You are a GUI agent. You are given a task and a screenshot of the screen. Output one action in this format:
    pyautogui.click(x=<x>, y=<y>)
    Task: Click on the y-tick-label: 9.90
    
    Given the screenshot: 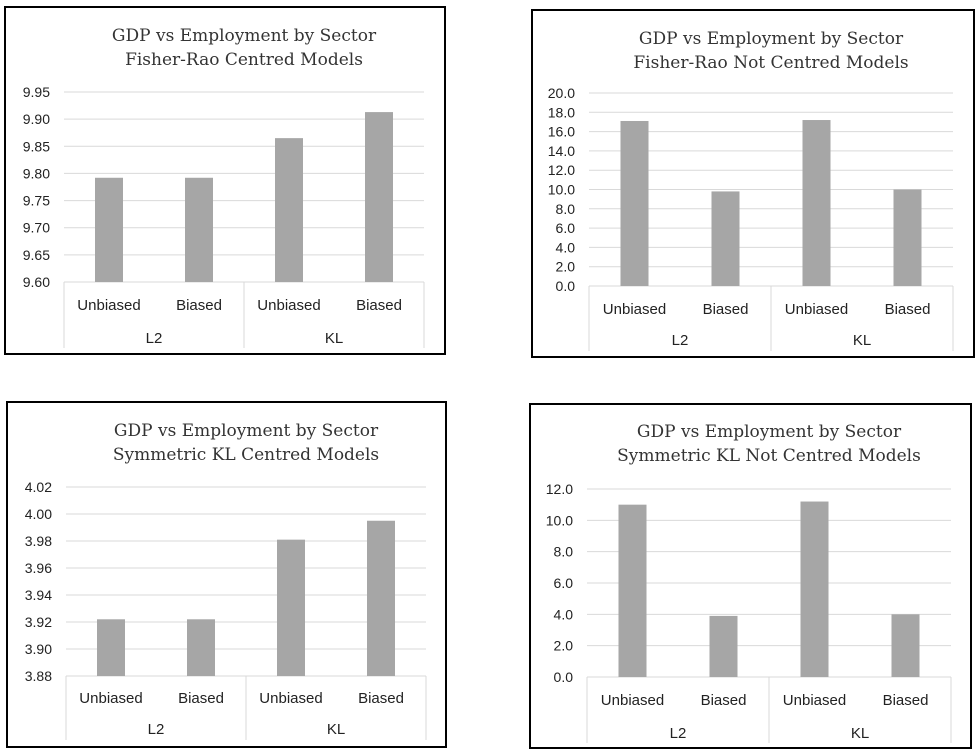 What is the action you would take?
    pyautogui.click(x=36, y=119)
    